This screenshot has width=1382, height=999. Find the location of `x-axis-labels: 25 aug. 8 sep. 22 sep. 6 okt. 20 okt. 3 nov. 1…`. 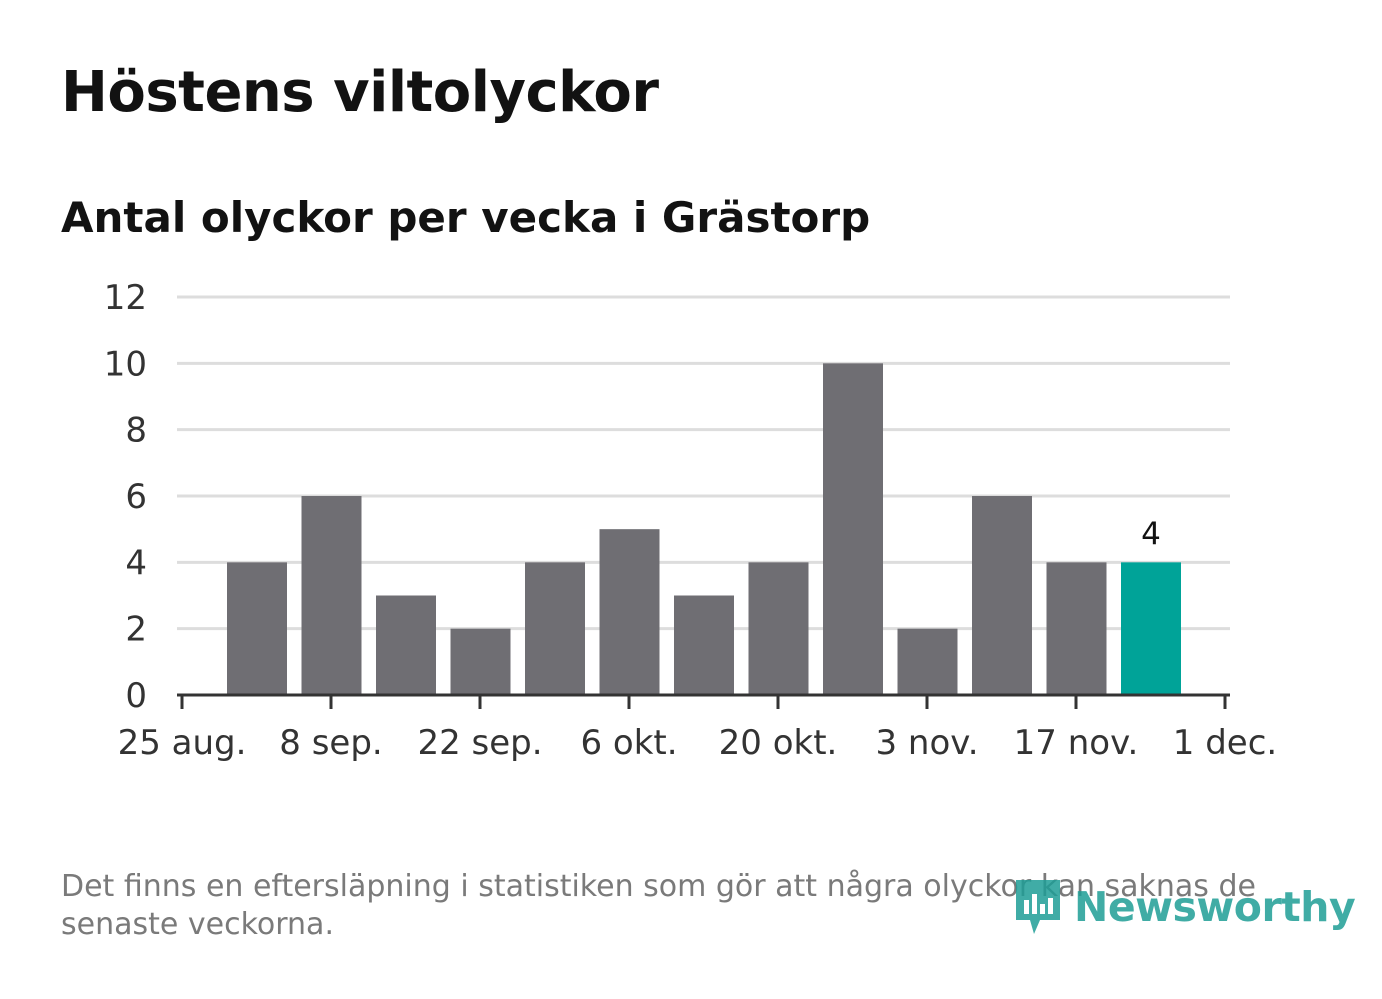

x-axis-labels: 25 aug. 8 sep. 22 sep. 6 okt. 20 okt. 3 nov. 1… is located at coordinates (698, 743).